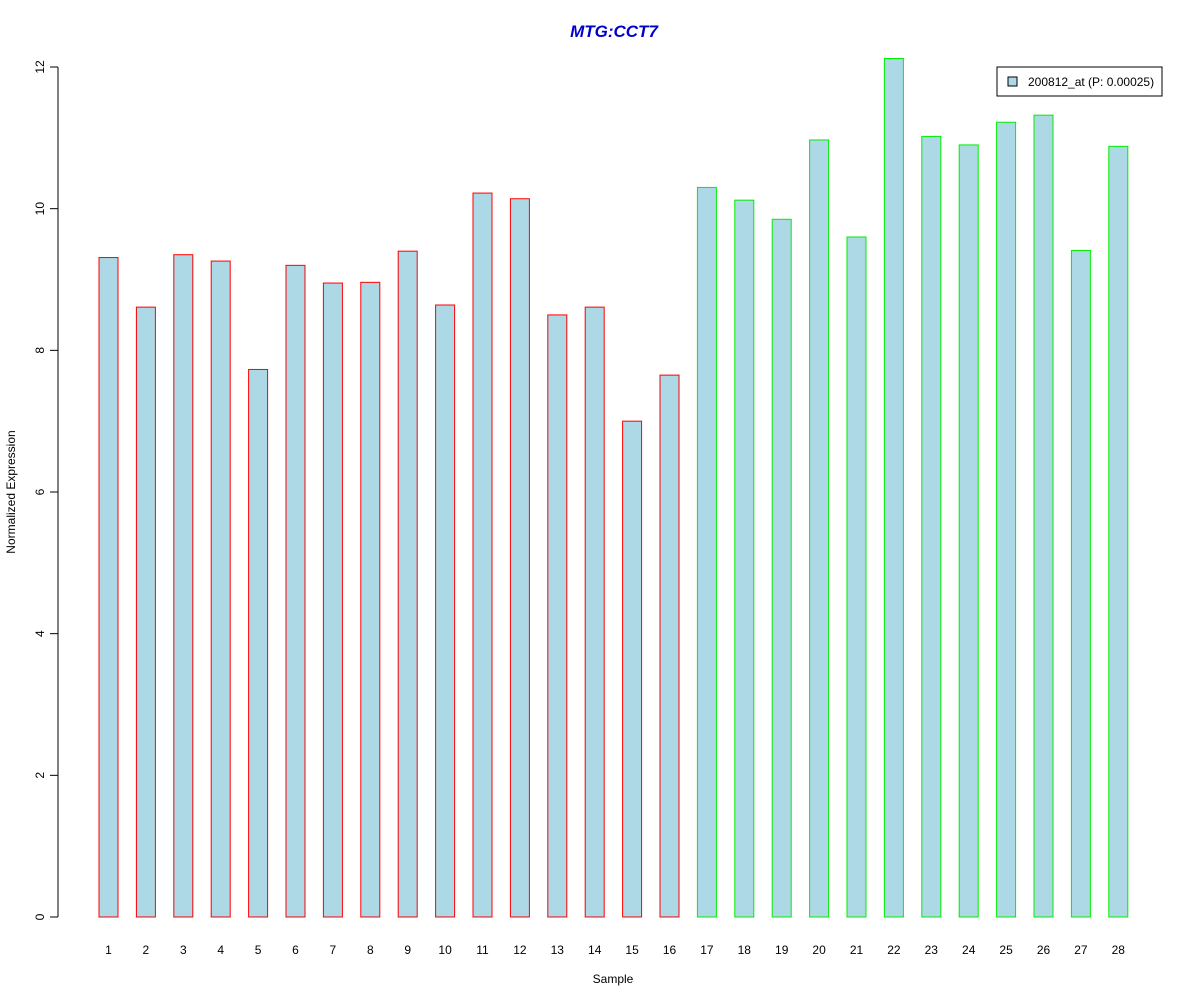  Describe the element at coordinates (11, 491) in the screenshot. I see `y-axis-title: Normalized Expression` at that location.